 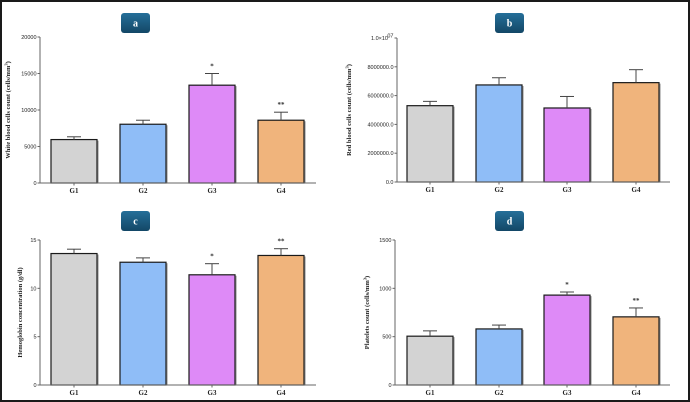 What do you see at coordinates (33, 289) in the screenshot?
I see `y-tick-label: 10` at bounding box center [33, 289].